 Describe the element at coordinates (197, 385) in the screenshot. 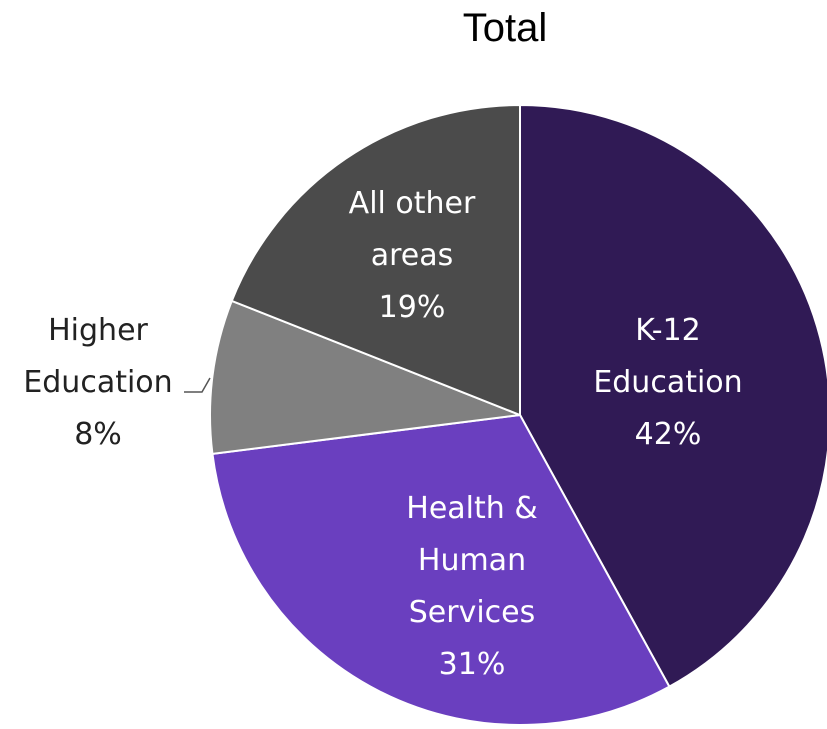

I see `leader-line` at that location.